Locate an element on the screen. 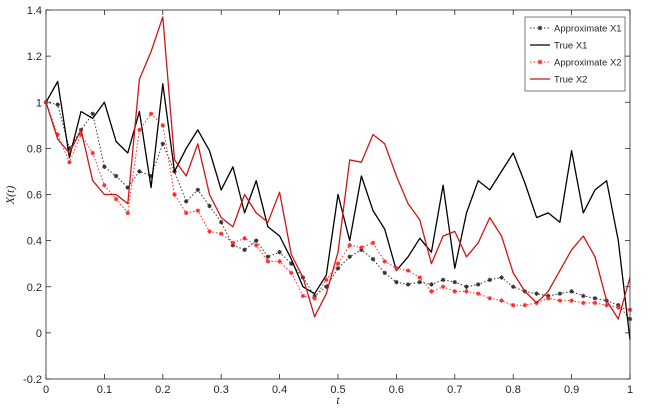 The height and width of the screenshot is (414, 649). legend-item: True X1 is located at coordinates (558, 46).